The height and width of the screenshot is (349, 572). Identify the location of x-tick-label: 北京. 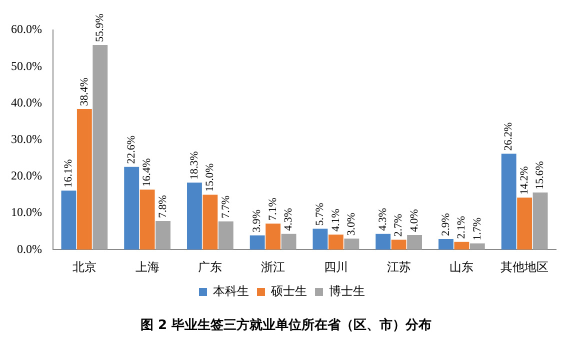
(84, 267).